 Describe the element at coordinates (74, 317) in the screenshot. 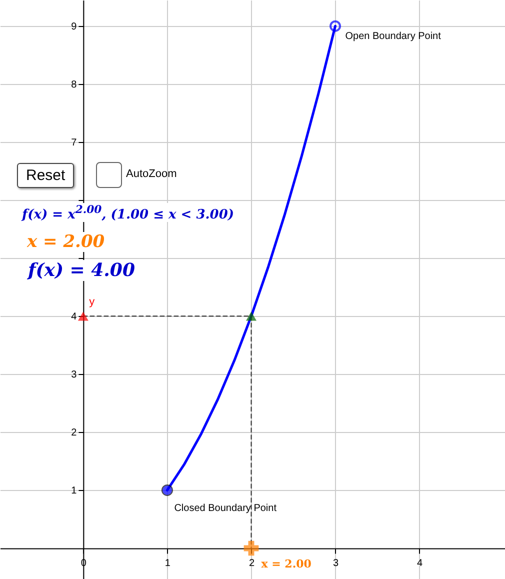

I see `y-tick-label: 4` at that location.